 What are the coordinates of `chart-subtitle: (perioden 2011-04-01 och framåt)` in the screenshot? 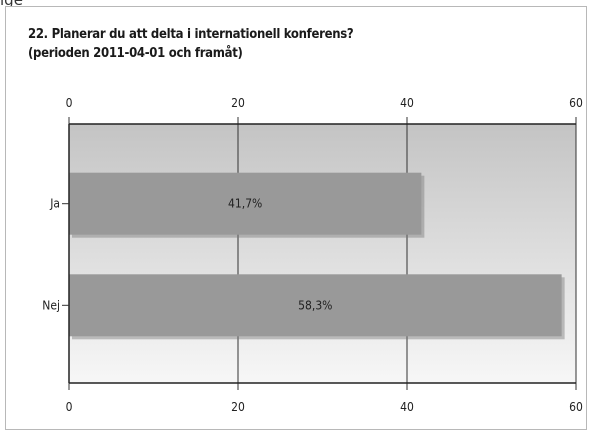 It's located at (135, 53).